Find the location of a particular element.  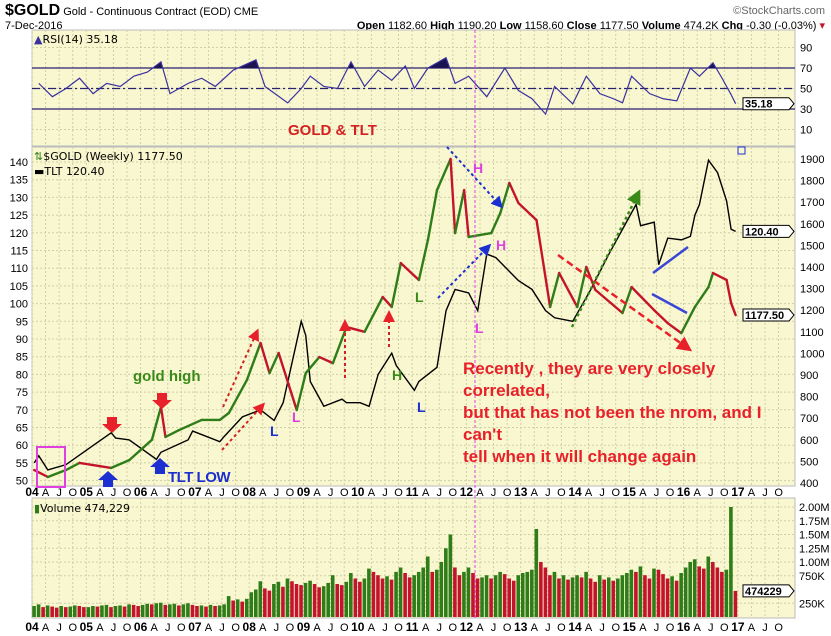

label-H: H is located at coordinates (478, 168).